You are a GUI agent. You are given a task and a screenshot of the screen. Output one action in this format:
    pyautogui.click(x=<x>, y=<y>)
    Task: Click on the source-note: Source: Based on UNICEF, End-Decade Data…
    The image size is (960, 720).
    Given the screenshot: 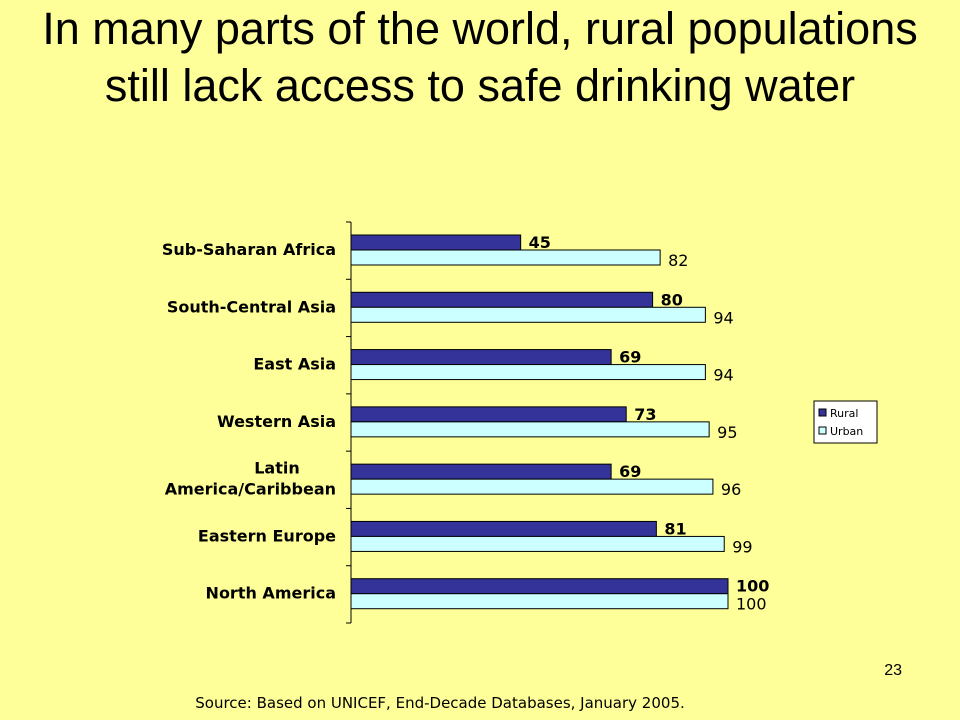 What is the action you would take?
    pyautogui.click(x=440, y=703)
    